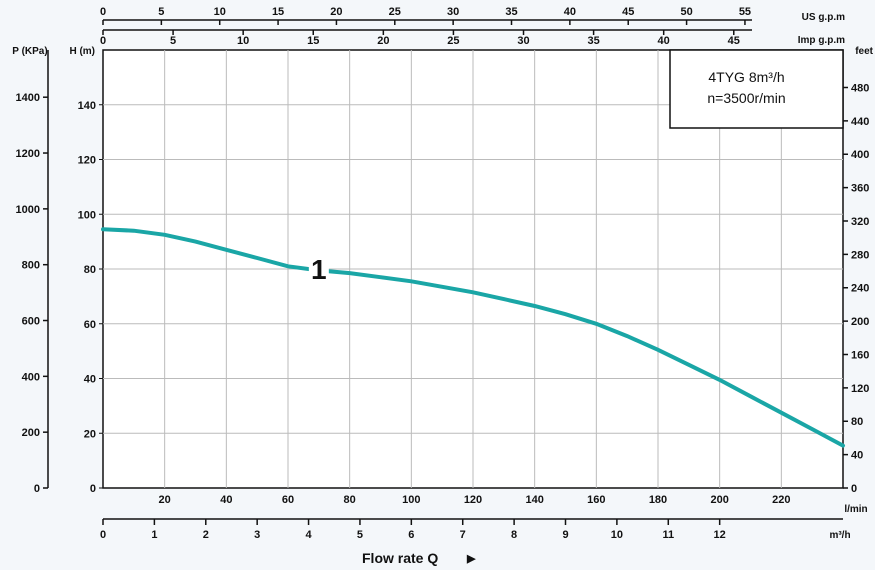  What do you see at coordinates (154, 535) in the screenshot?
I see `tick-label-m3h: 1` at bounding box center [154, 535].